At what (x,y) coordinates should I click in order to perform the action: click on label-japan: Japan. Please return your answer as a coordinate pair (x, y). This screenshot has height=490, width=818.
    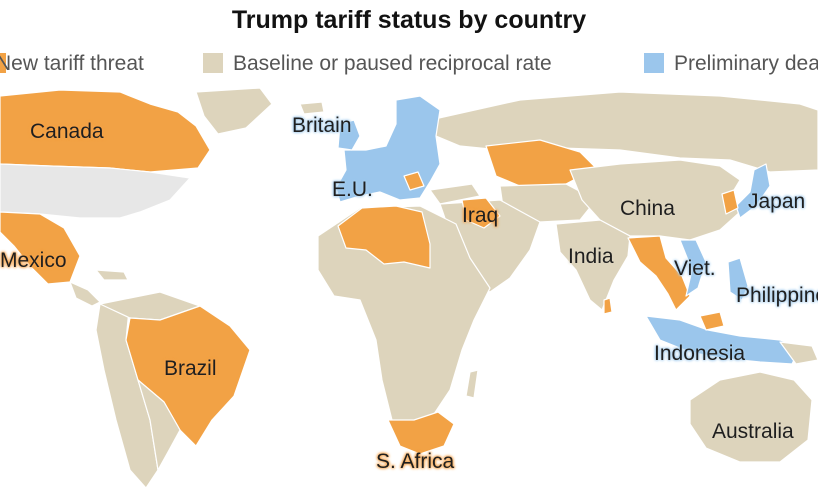
    Looking at the image, I should click on (777, 201).